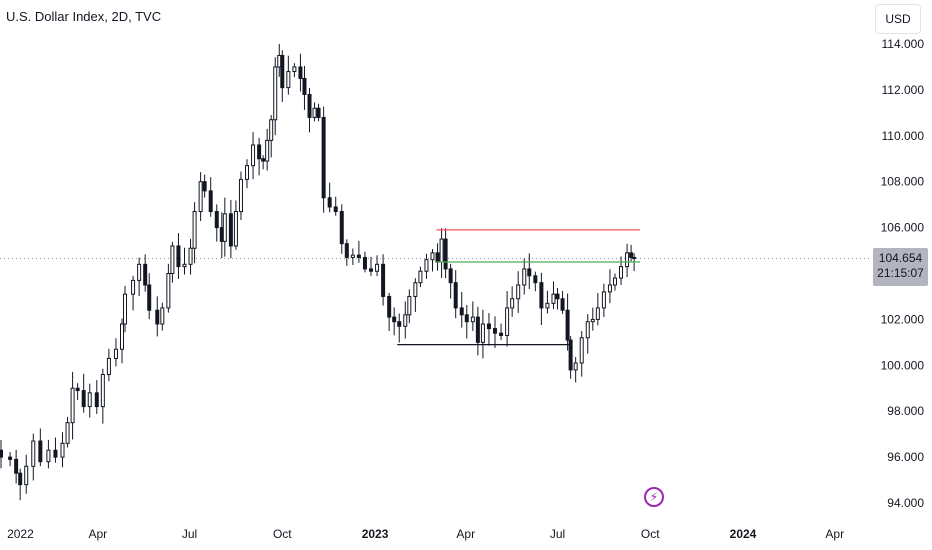 The image size is (932, 550). I want to click on y-tick-label: 106.000, so click(903, 228).